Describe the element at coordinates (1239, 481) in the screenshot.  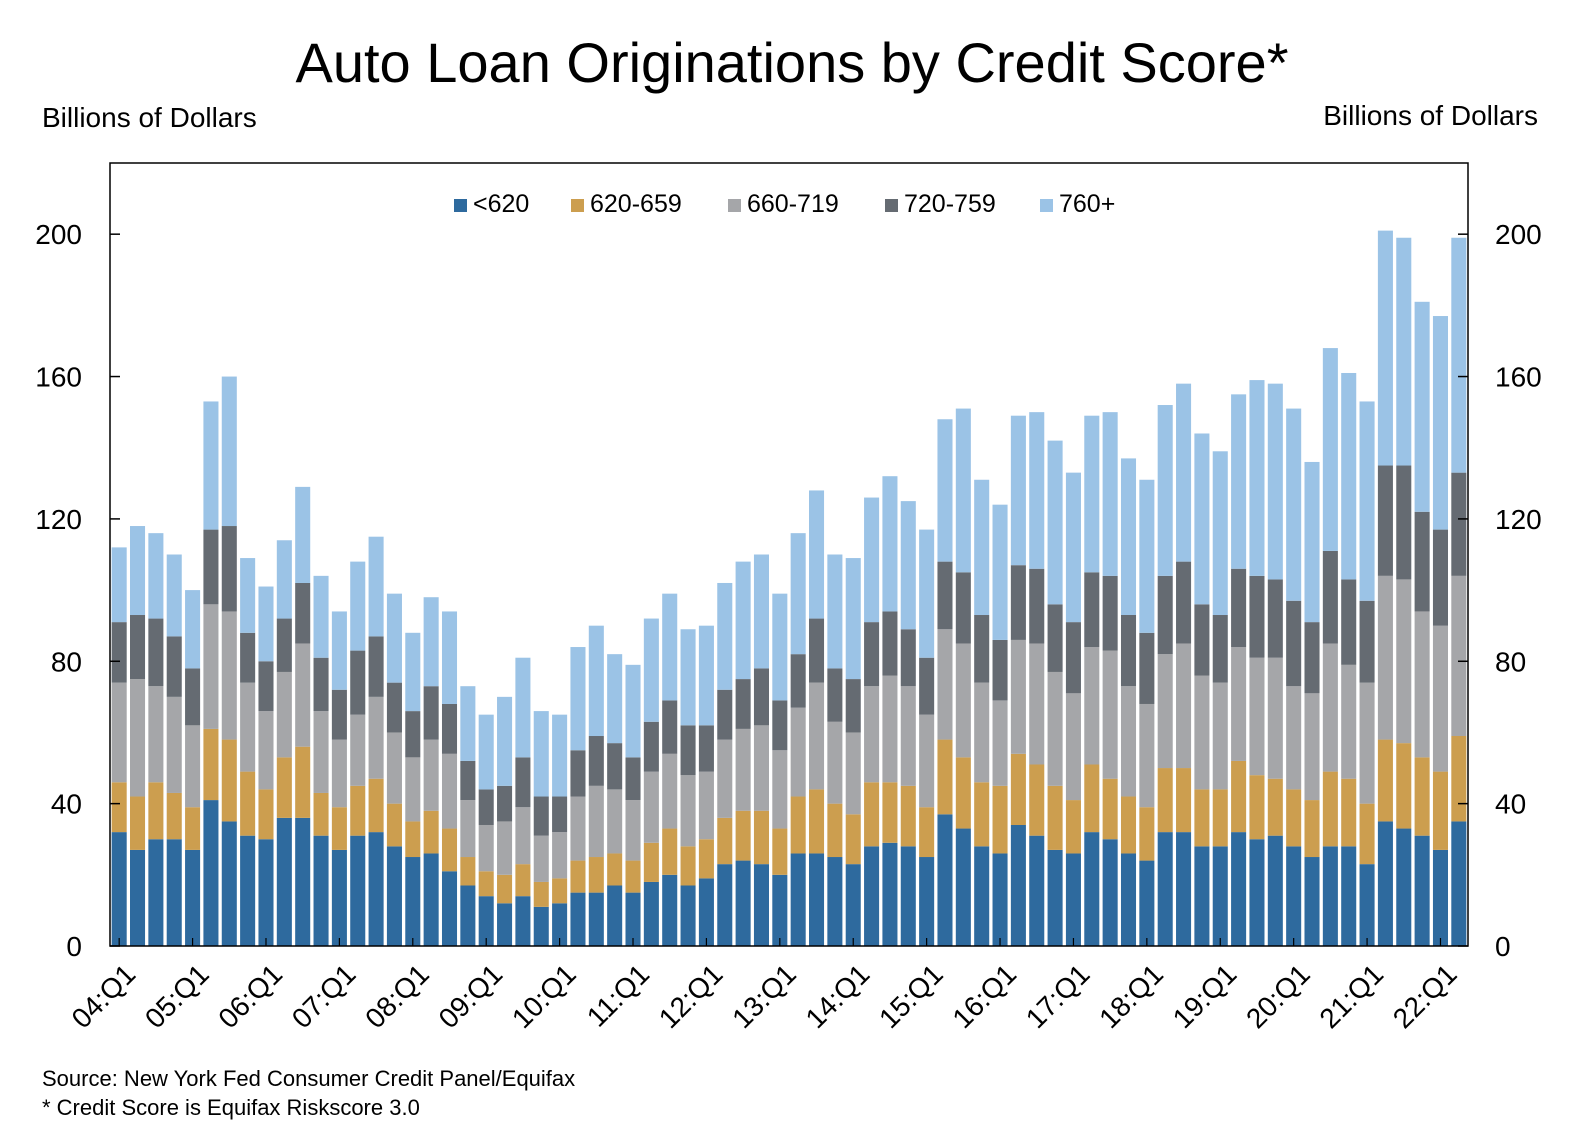
I see `bar-segment-19:Q2-s4` at that location.